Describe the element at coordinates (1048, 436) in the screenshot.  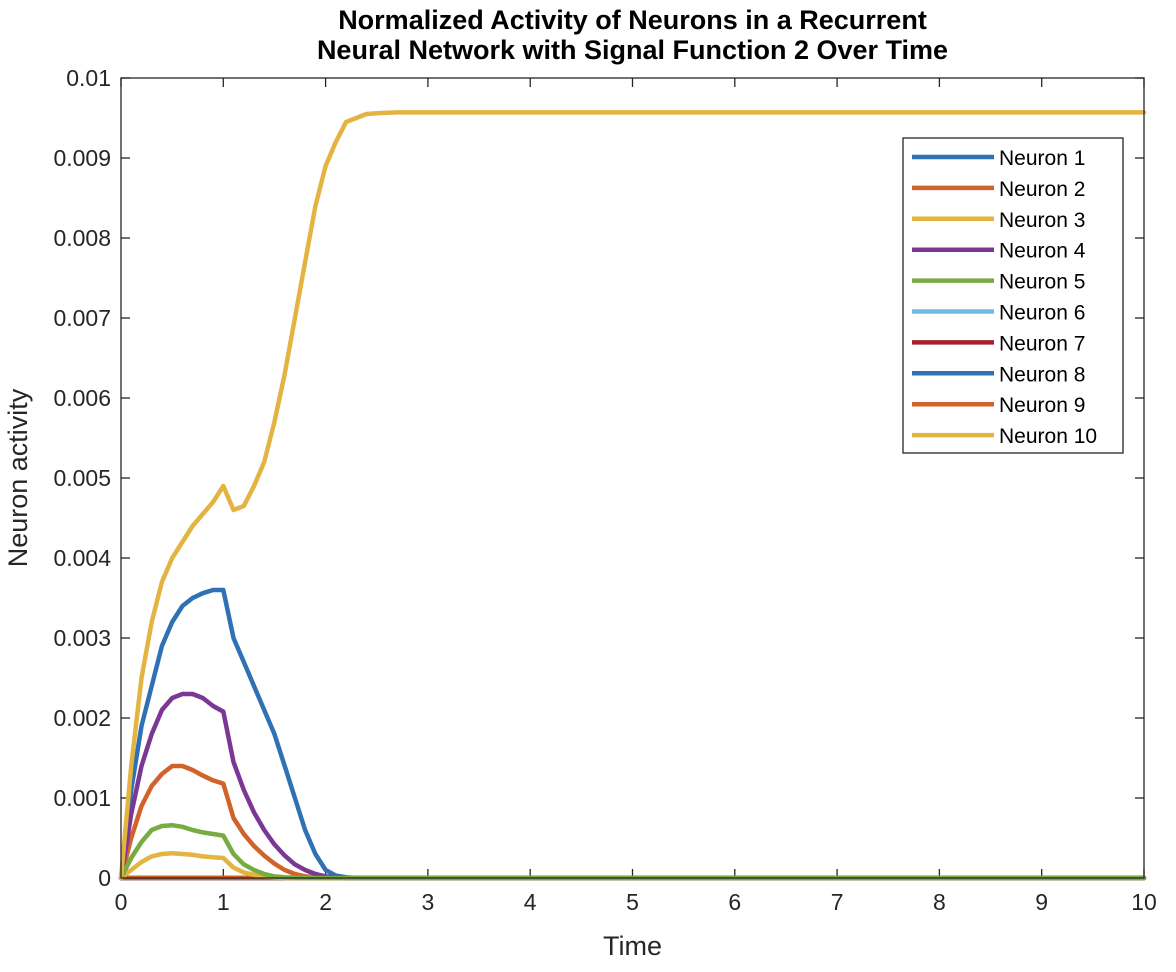
I see `legend-label: Neuron 10` at that location.